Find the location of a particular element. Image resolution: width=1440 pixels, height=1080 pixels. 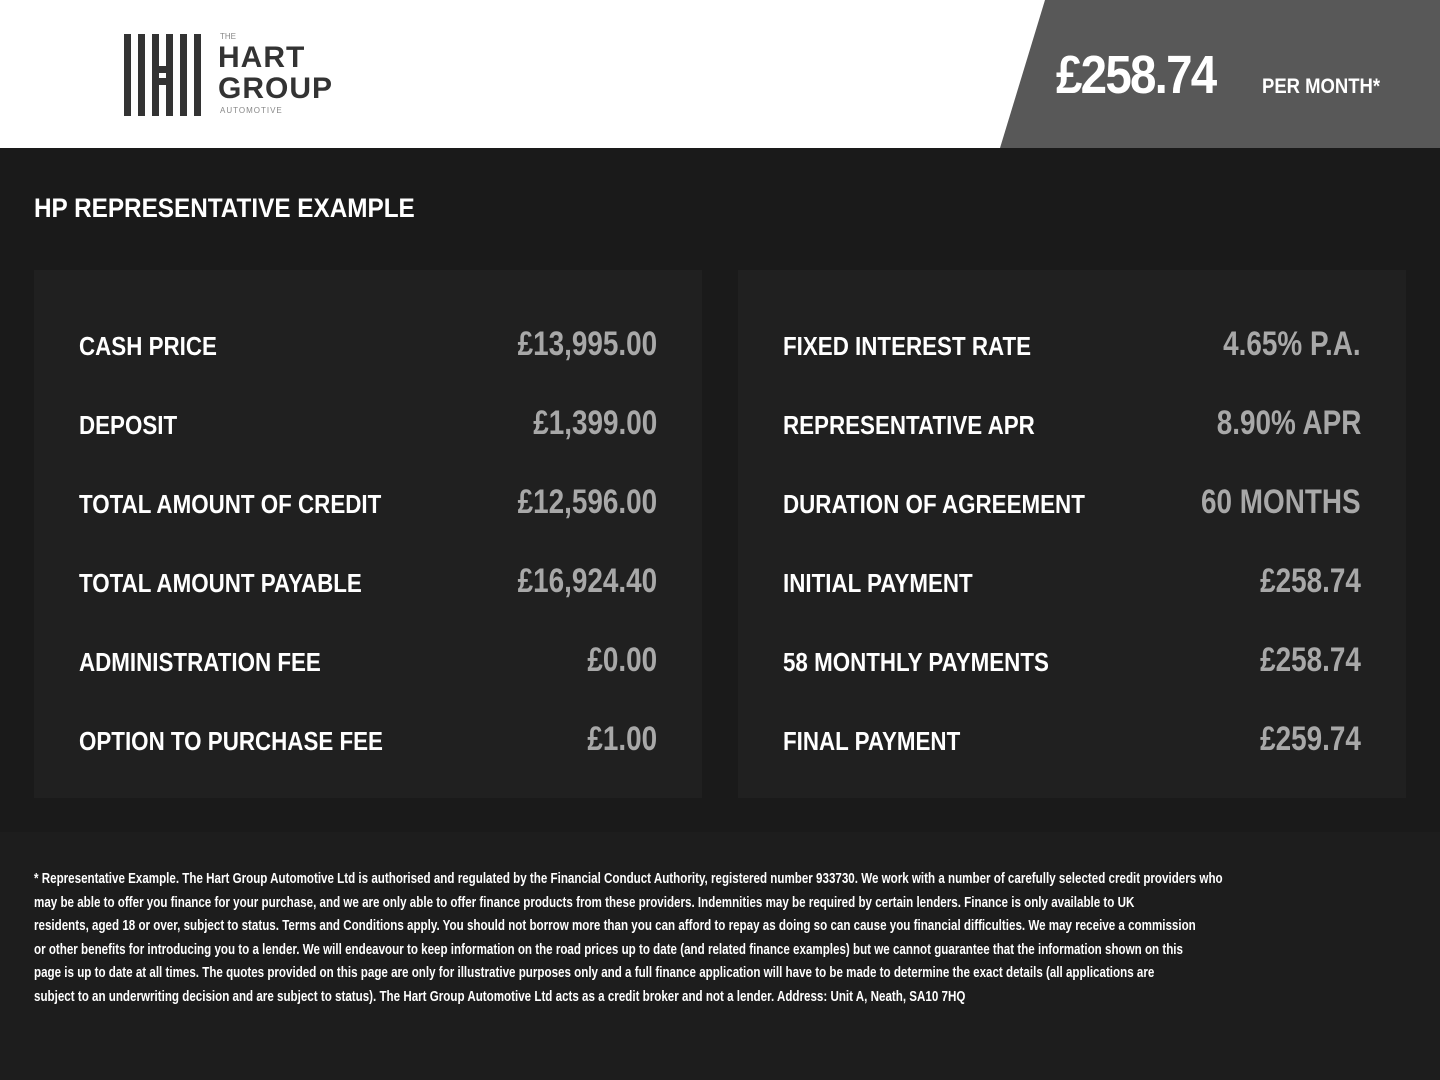

row-value: £0.00 is located at coordinates (622, 660).